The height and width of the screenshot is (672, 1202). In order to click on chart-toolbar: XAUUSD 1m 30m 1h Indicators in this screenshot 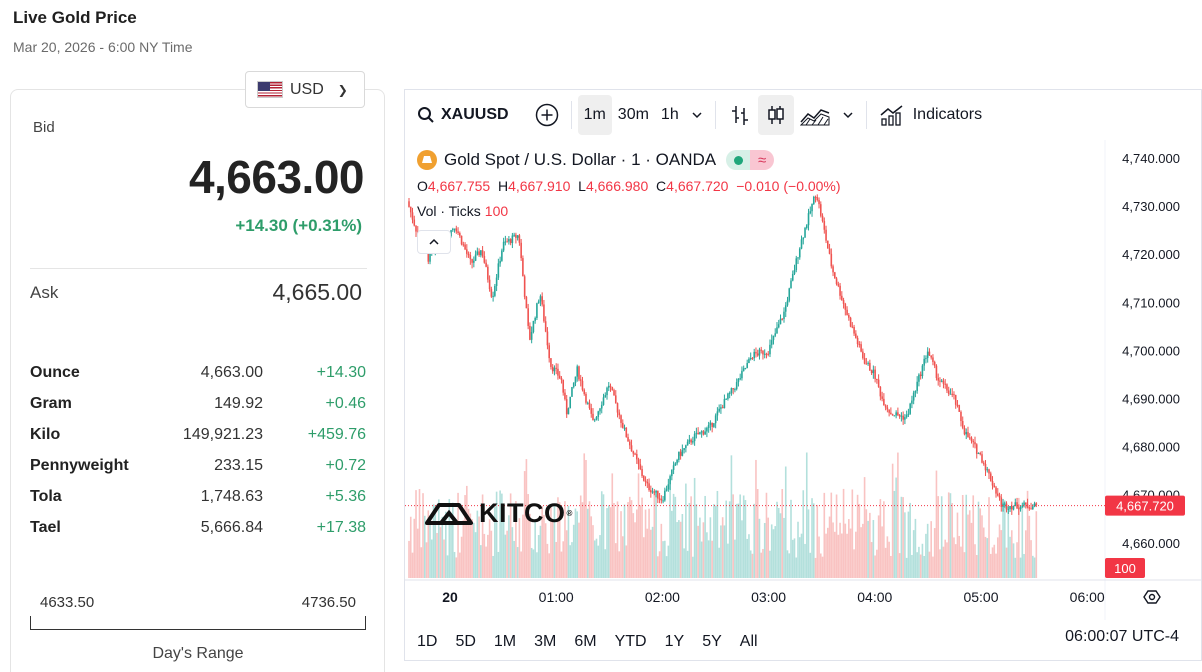, I will do `click(803, 115)`.